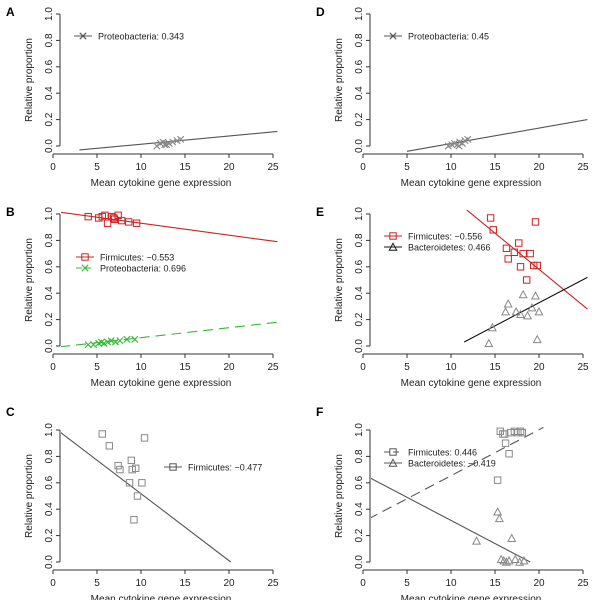  What do you see at coordinates (169, 227) in the screenshot?
I see `panel-b-firmicutes-fit-line` at bounding box center [169, 227].